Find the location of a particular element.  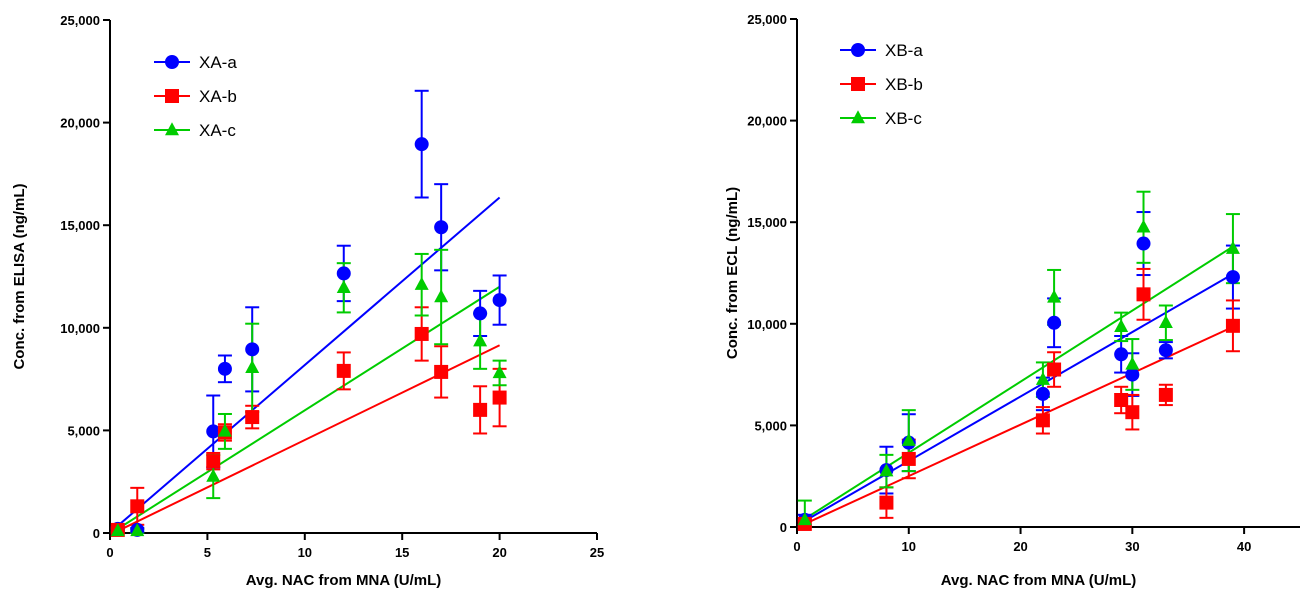

legend-label: XB-a is located at coordinates (904, 50).